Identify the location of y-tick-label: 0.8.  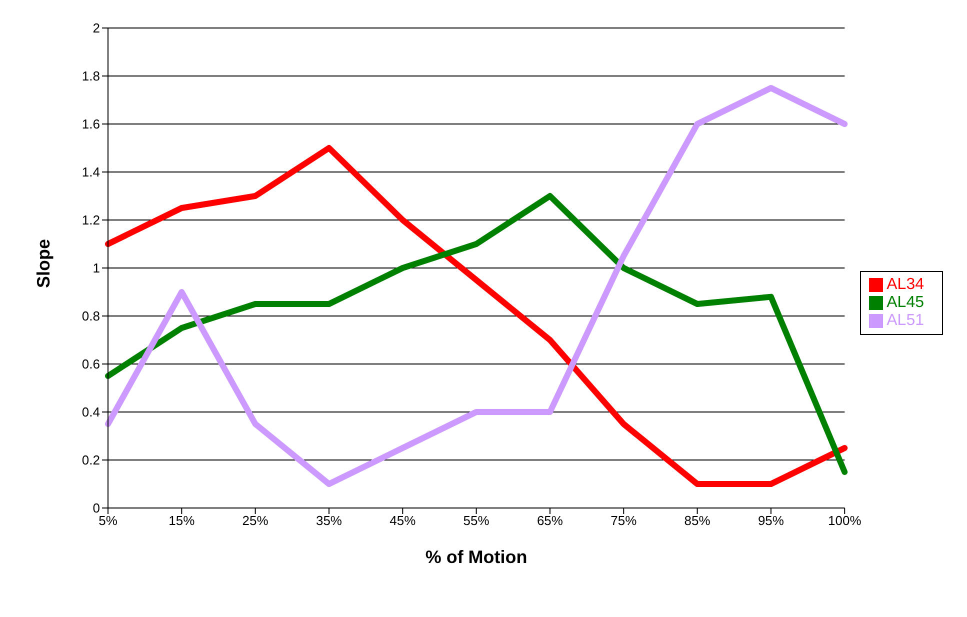
(91, 316).